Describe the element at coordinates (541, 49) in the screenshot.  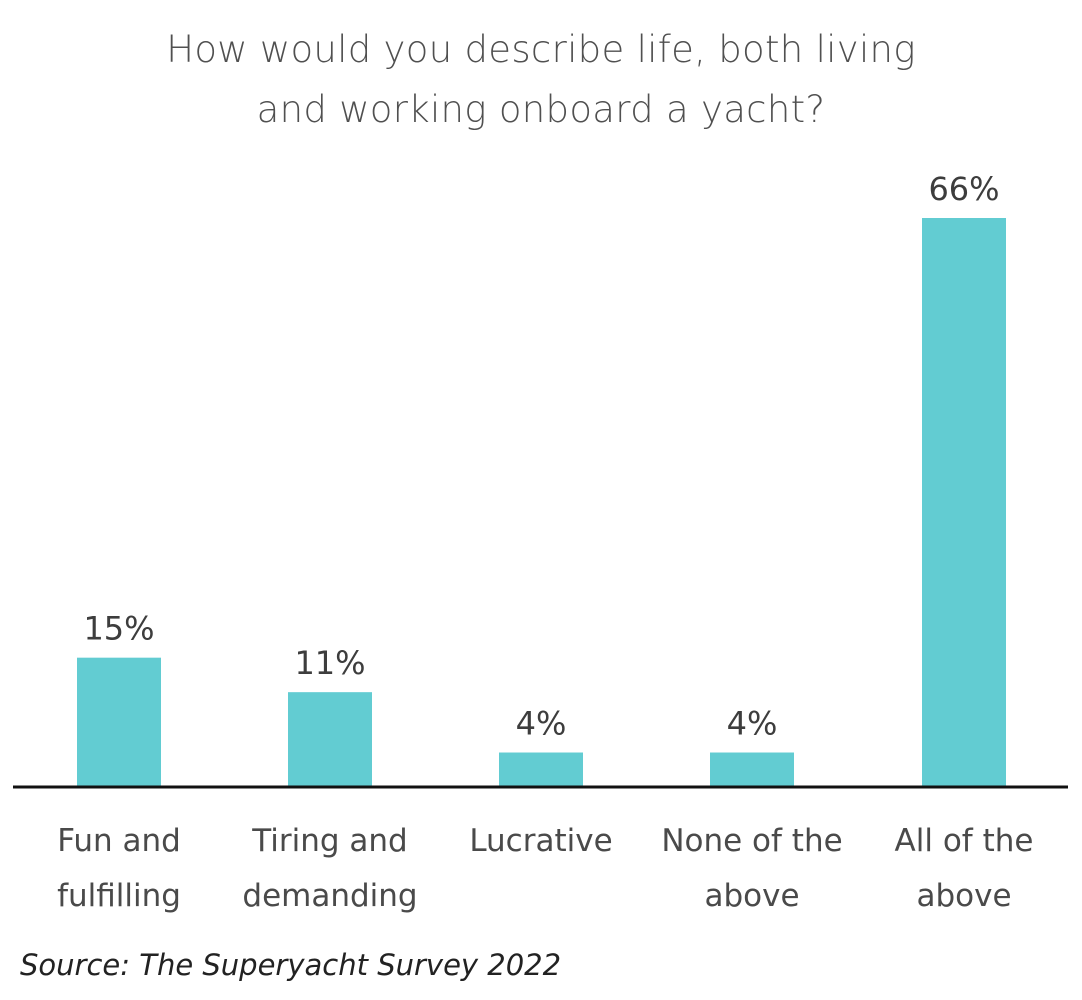
I see `chart-title-line-1: How would you describe life, both living` at that location.